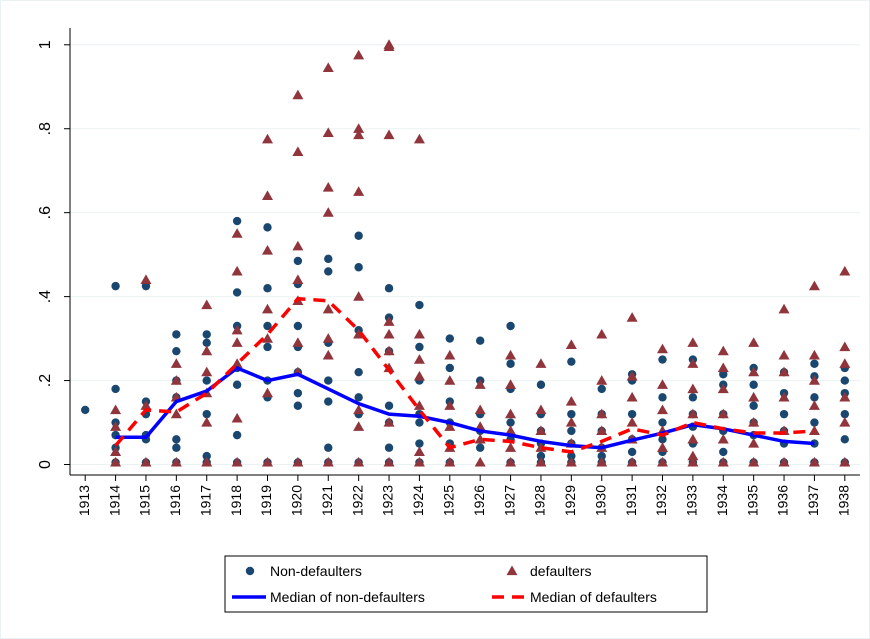 The image size is (870, 639). I want to click on x-tick-label: 1928, so click(540, 500).